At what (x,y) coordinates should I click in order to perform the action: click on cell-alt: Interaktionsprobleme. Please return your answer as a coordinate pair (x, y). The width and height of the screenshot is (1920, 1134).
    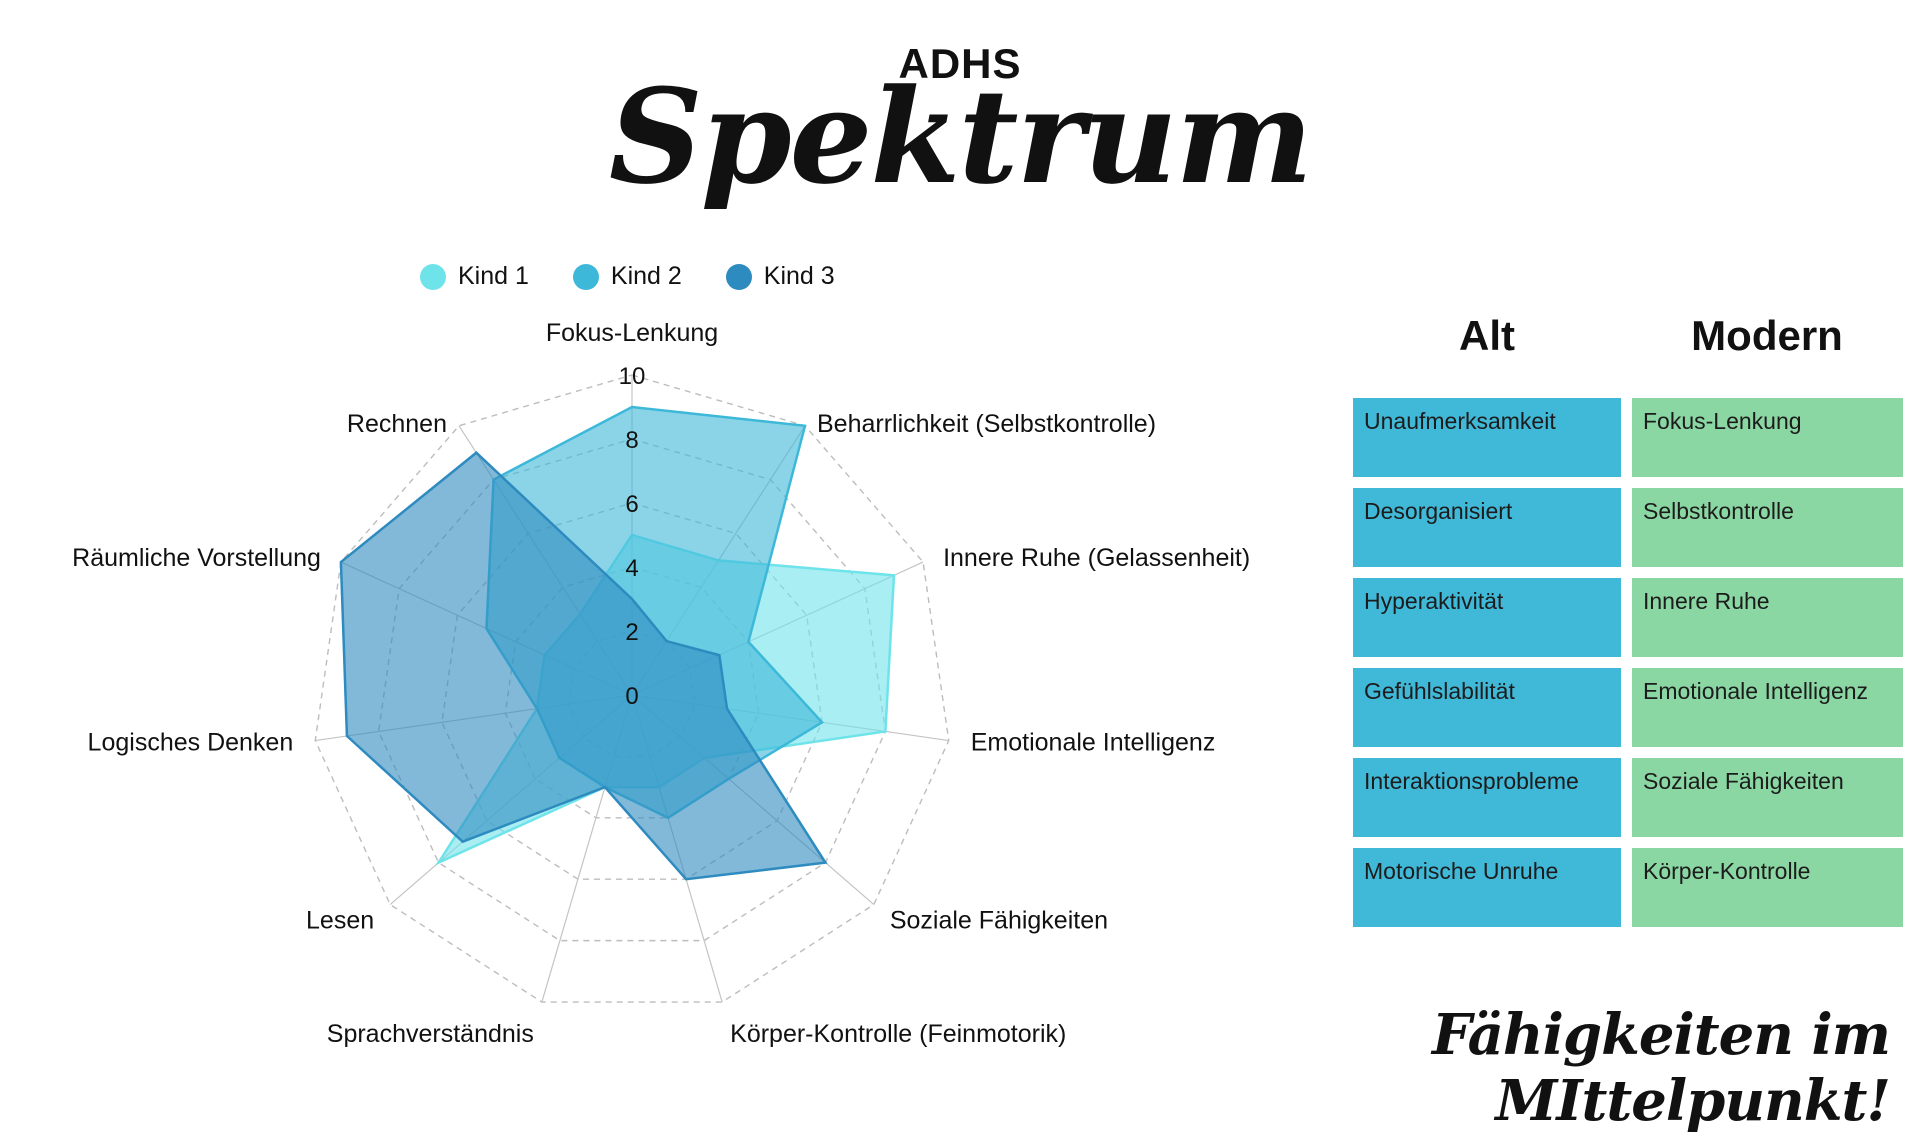
    Looking at the image, I should click on (1487, 797).